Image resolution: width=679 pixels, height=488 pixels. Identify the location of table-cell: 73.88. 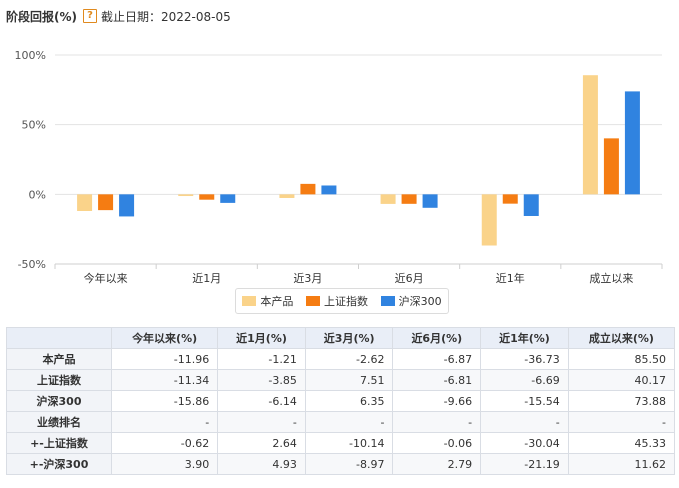
(621, 401).